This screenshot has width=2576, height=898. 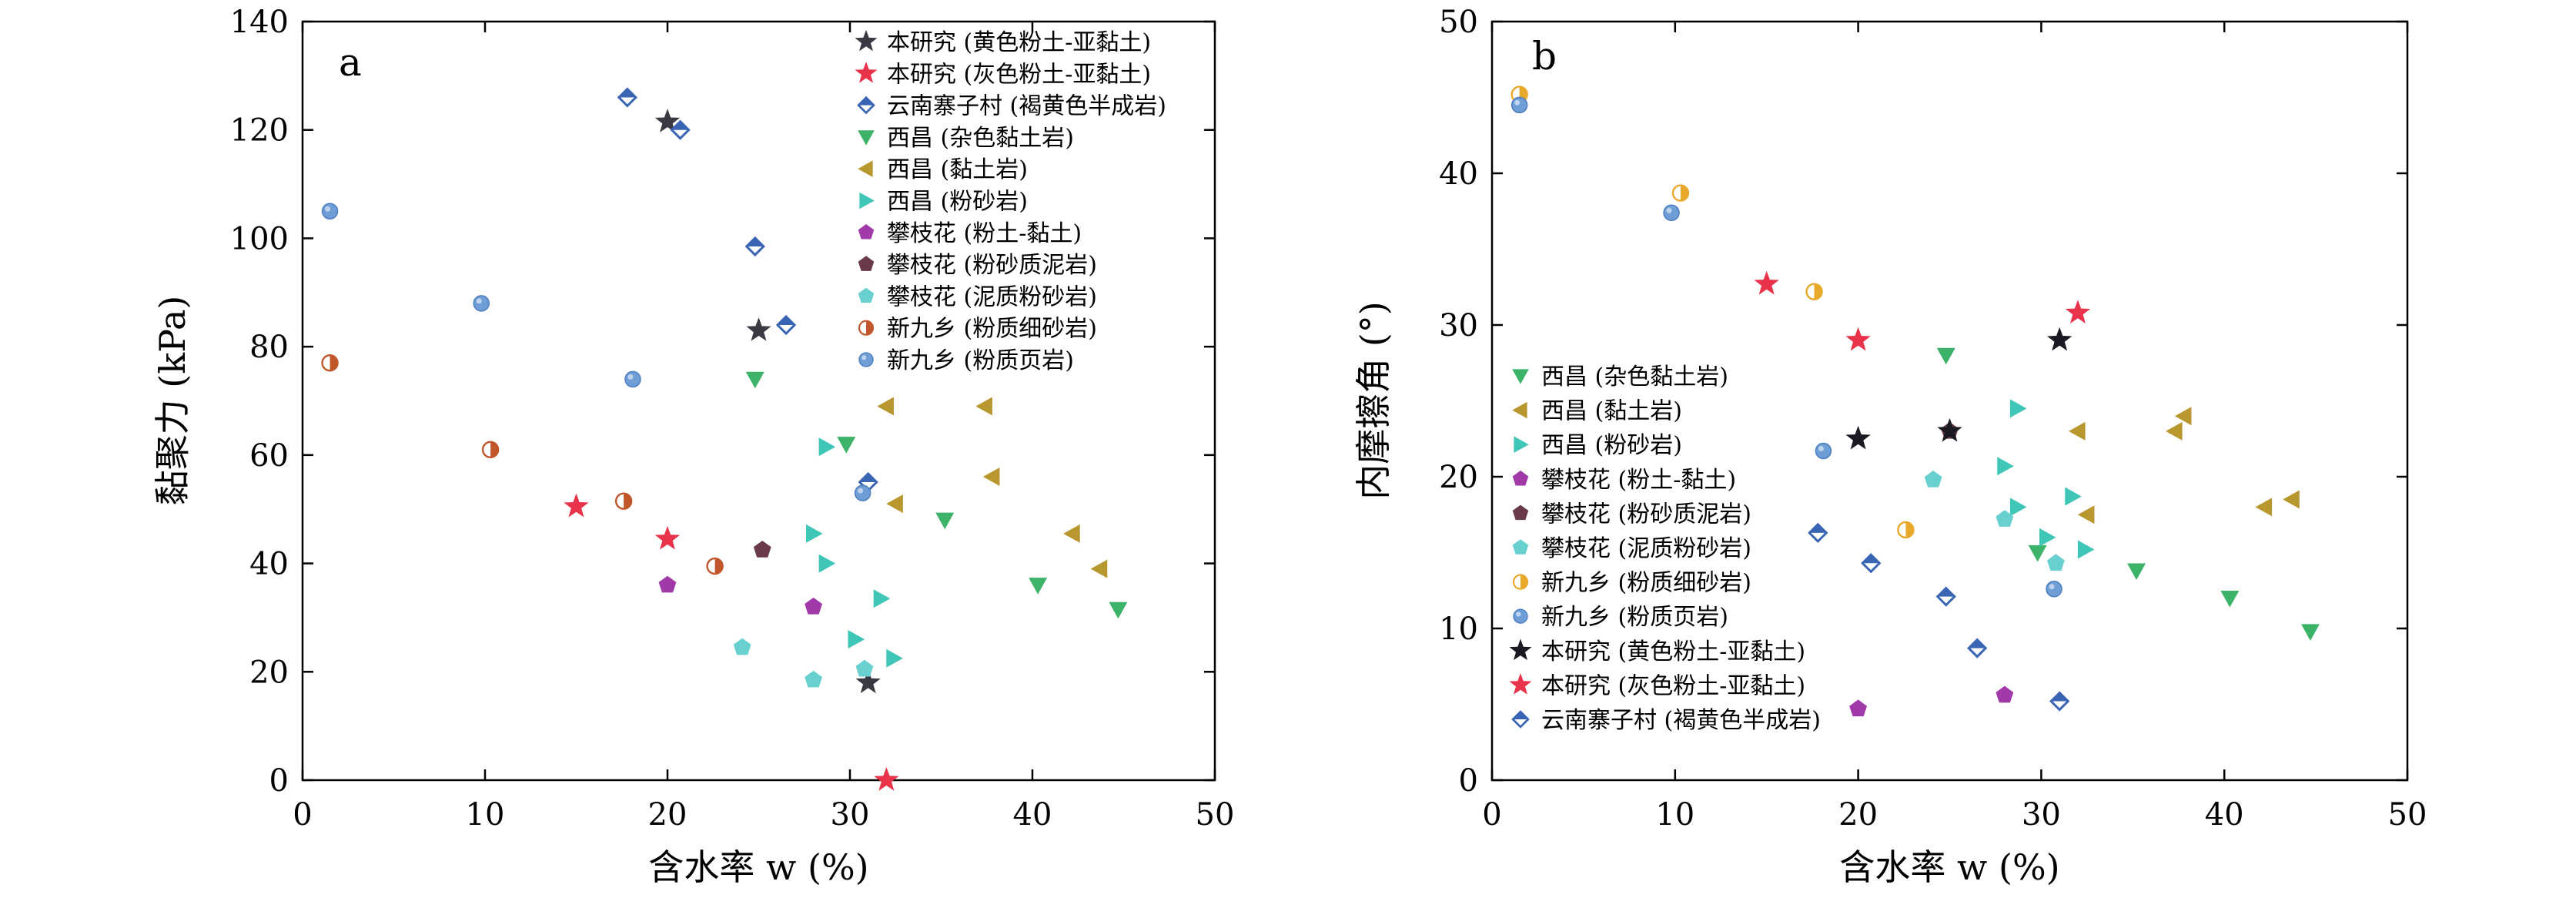 I want to click on legend-label-pzh-mud-silt: 攀枝花 (泥质粉砂岩), so click(x=992, y=296).